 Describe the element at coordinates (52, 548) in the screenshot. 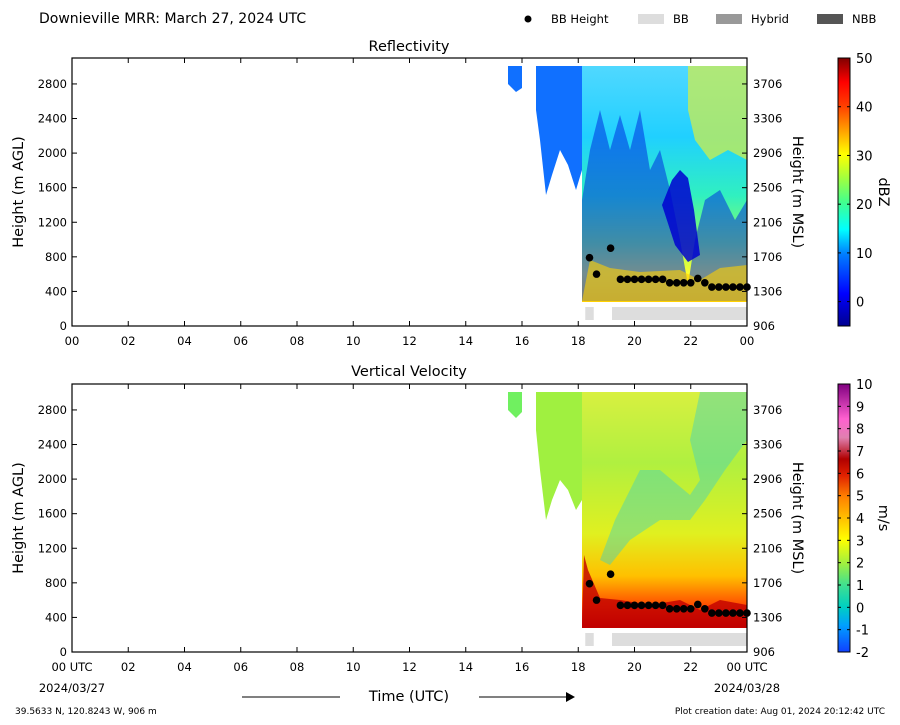

I see `y-tick-label: 1200` at that location.